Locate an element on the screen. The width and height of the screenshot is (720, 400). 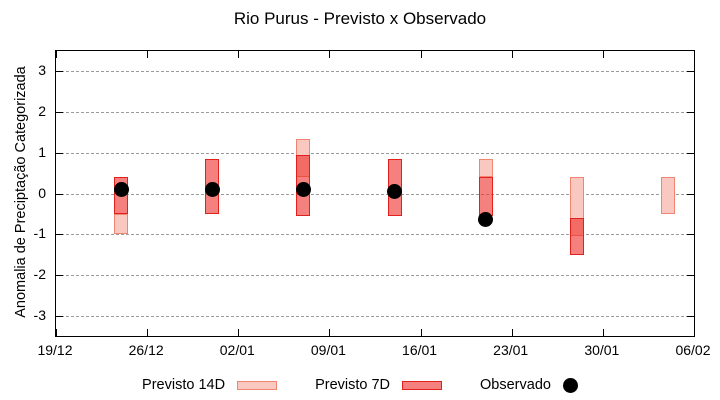
legend-label-previsto-14d: Previsto 14D is located at coordinates (184, 385).